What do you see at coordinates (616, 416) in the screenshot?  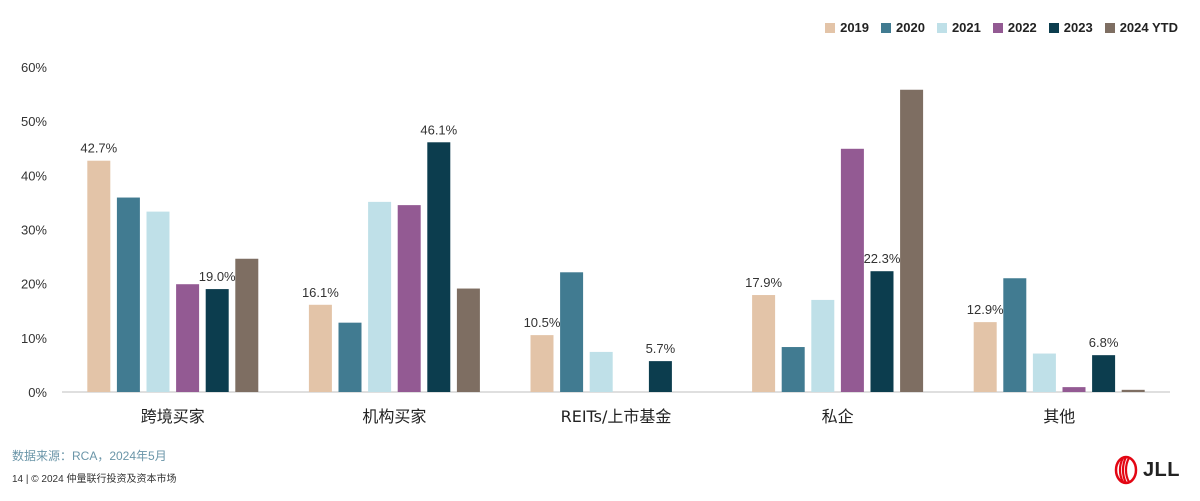 I see `x-category-label: REITs/上市基金` at bounding box center [616, 416].